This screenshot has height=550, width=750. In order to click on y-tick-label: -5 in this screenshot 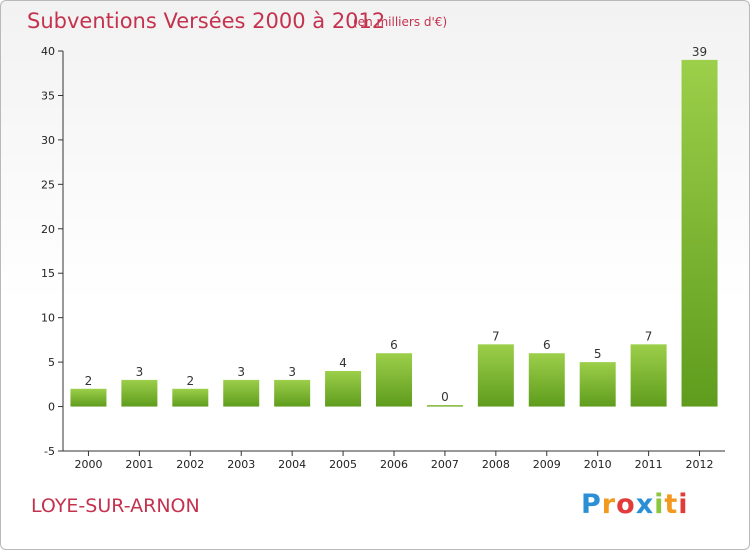, I will do `click(49, 451)`.